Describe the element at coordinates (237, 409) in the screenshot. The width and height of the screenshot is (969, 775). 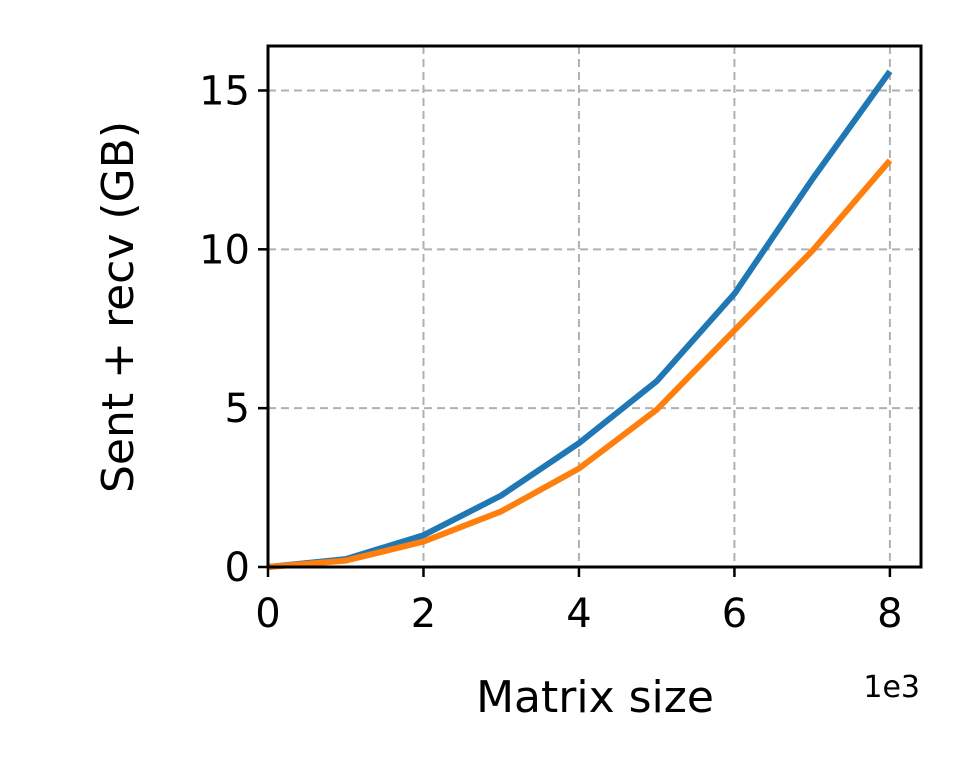
I see `y-tick-label: 5` at that location.